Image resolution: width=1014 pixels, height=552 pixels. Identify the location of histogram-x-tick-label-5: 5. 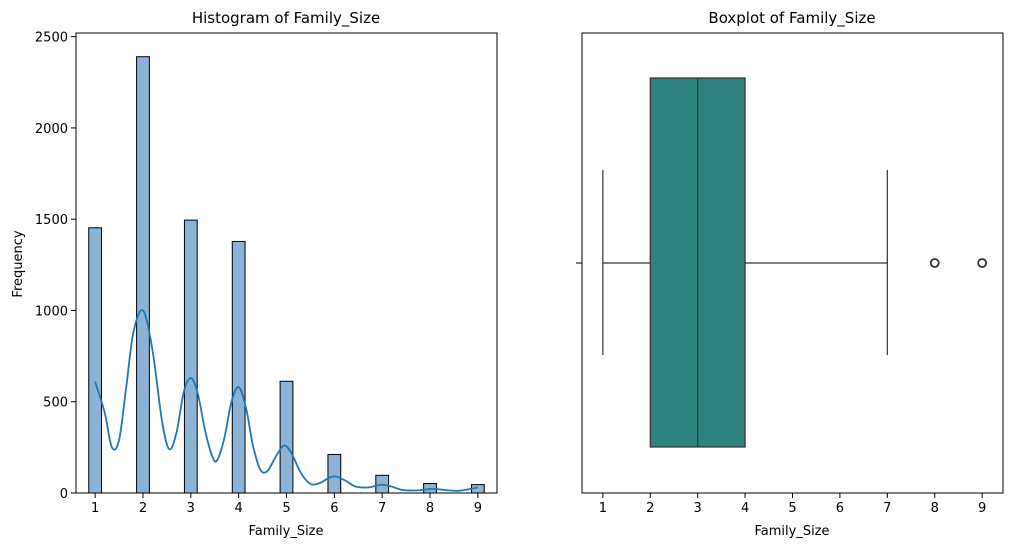
(286, 508).